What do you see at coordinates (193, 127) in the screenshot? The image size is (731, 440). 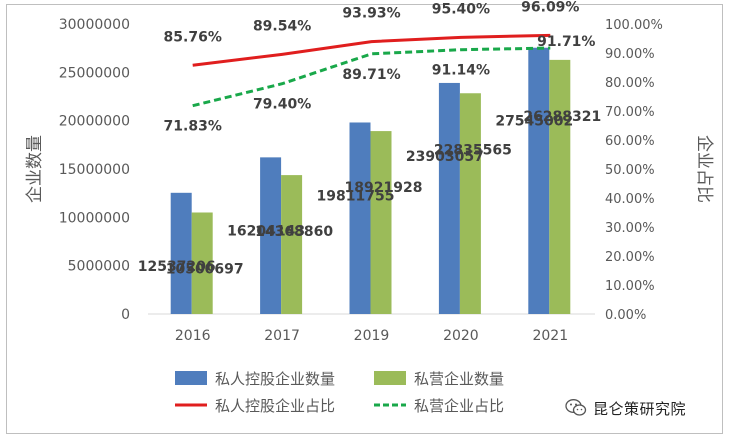 I see `line-data-label: 71.83%` at bounding box center [193, 127].